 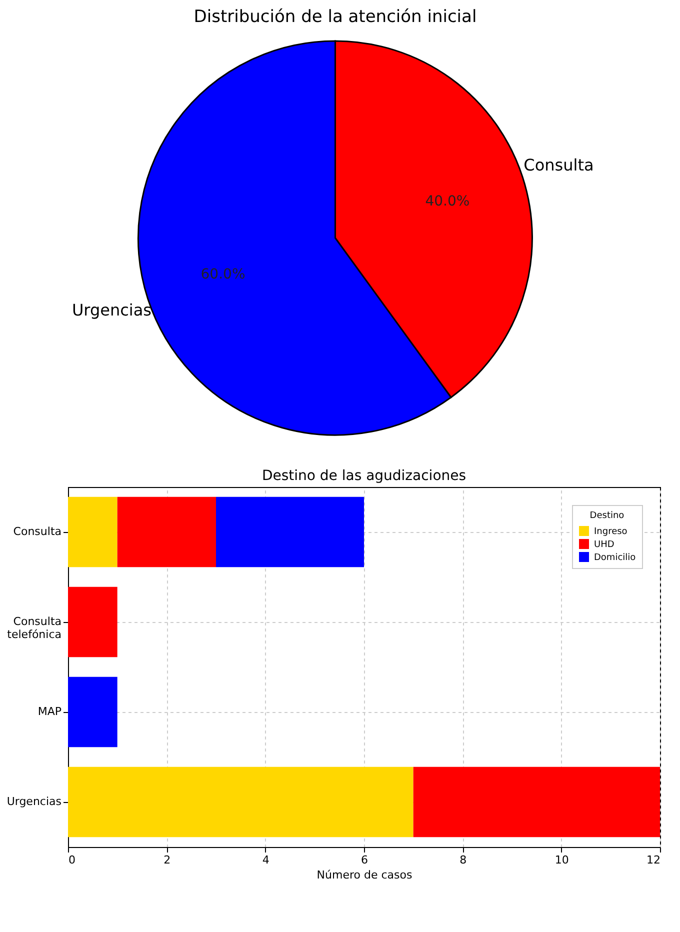 I want to click on x-tick-label: 12, so click(x=653, y=860).